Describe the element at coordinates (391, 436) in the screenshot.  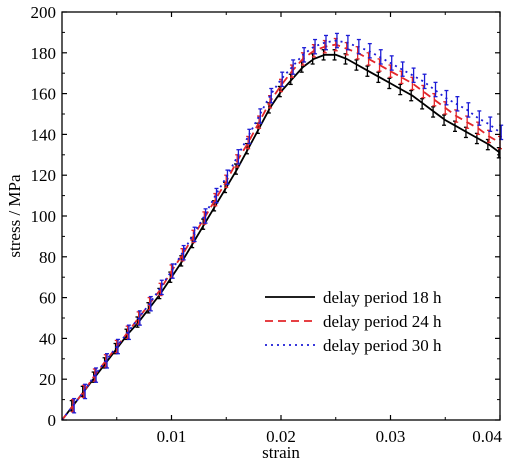
I see `x-tick-label: 0.03` at that location.